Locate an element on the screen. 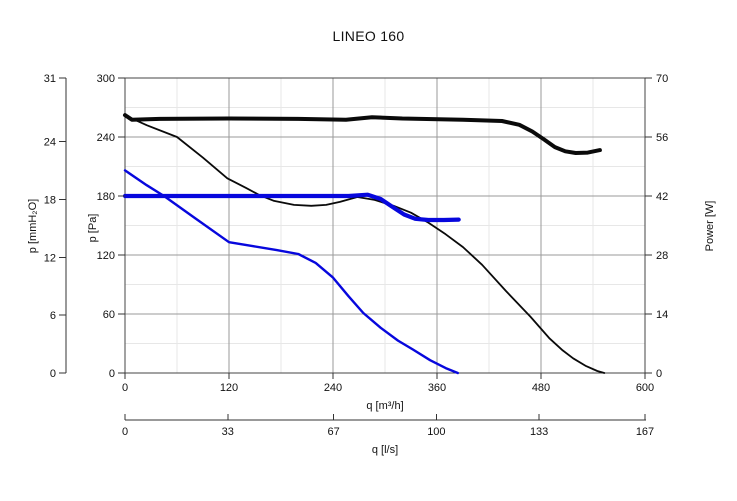  tick-label-m3h: 600 is located at coordinates (645, 388).